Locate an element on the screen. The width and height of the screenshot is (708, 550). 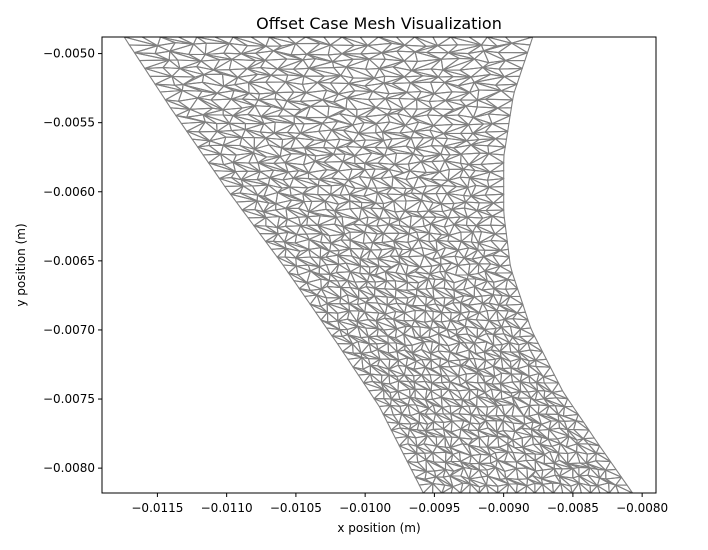
y-tick-label: −0.0055 is located at coordinates (69, 123).